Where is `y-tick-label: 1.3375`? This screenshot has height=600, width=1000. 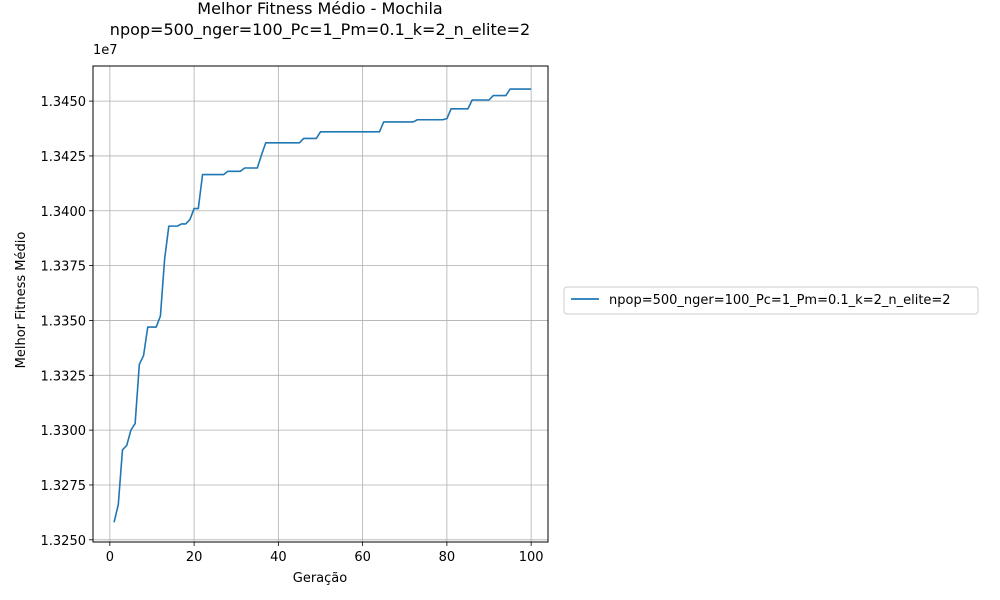 y-tick-label: 1.3375 is located at coordinates (64, 267).